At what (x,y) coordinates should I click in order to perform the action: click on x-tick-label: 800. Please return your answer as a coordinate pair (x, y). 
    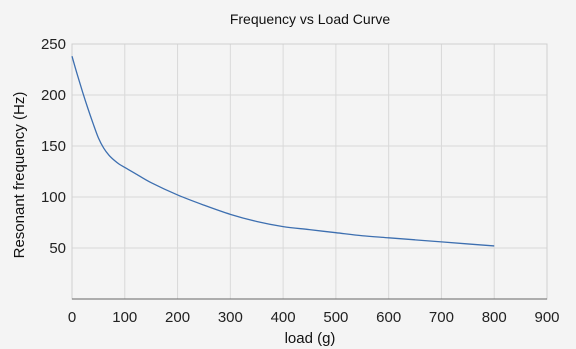
    Looking at the image, I should click on (494, 317).